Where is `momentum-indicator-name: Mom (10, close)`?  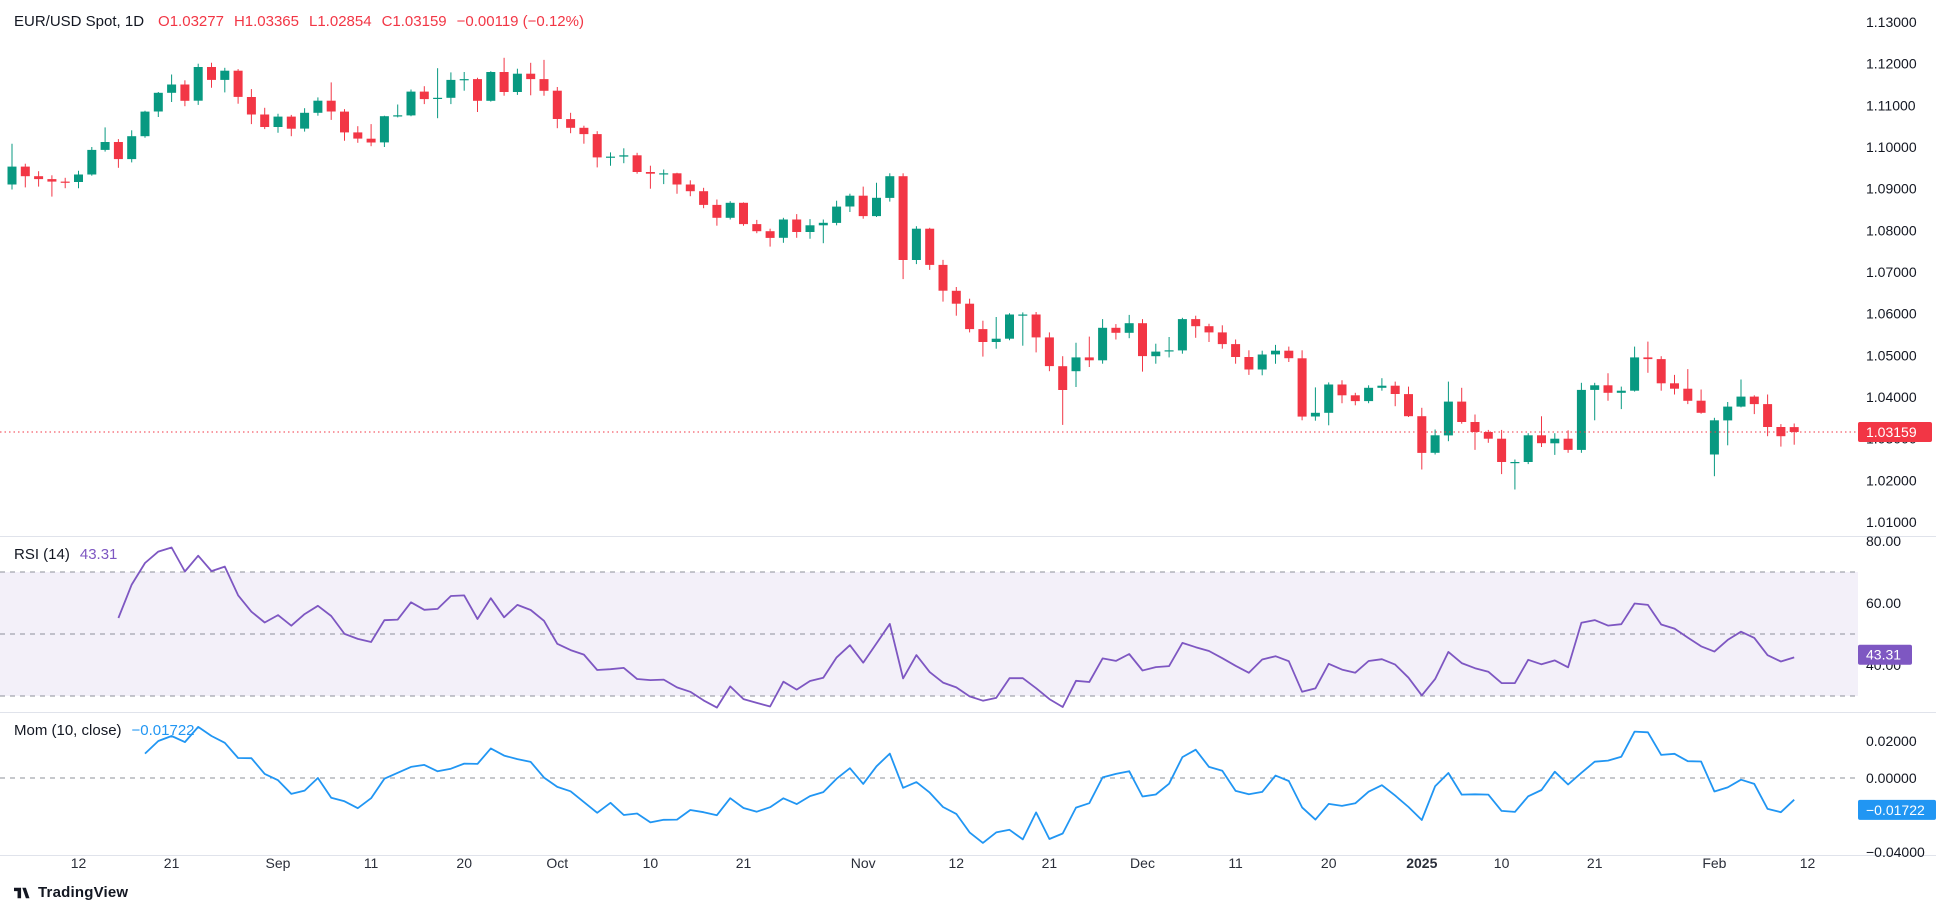 momentum-indicator-name: Mom (10, close) is located at coordinates (68, 730).